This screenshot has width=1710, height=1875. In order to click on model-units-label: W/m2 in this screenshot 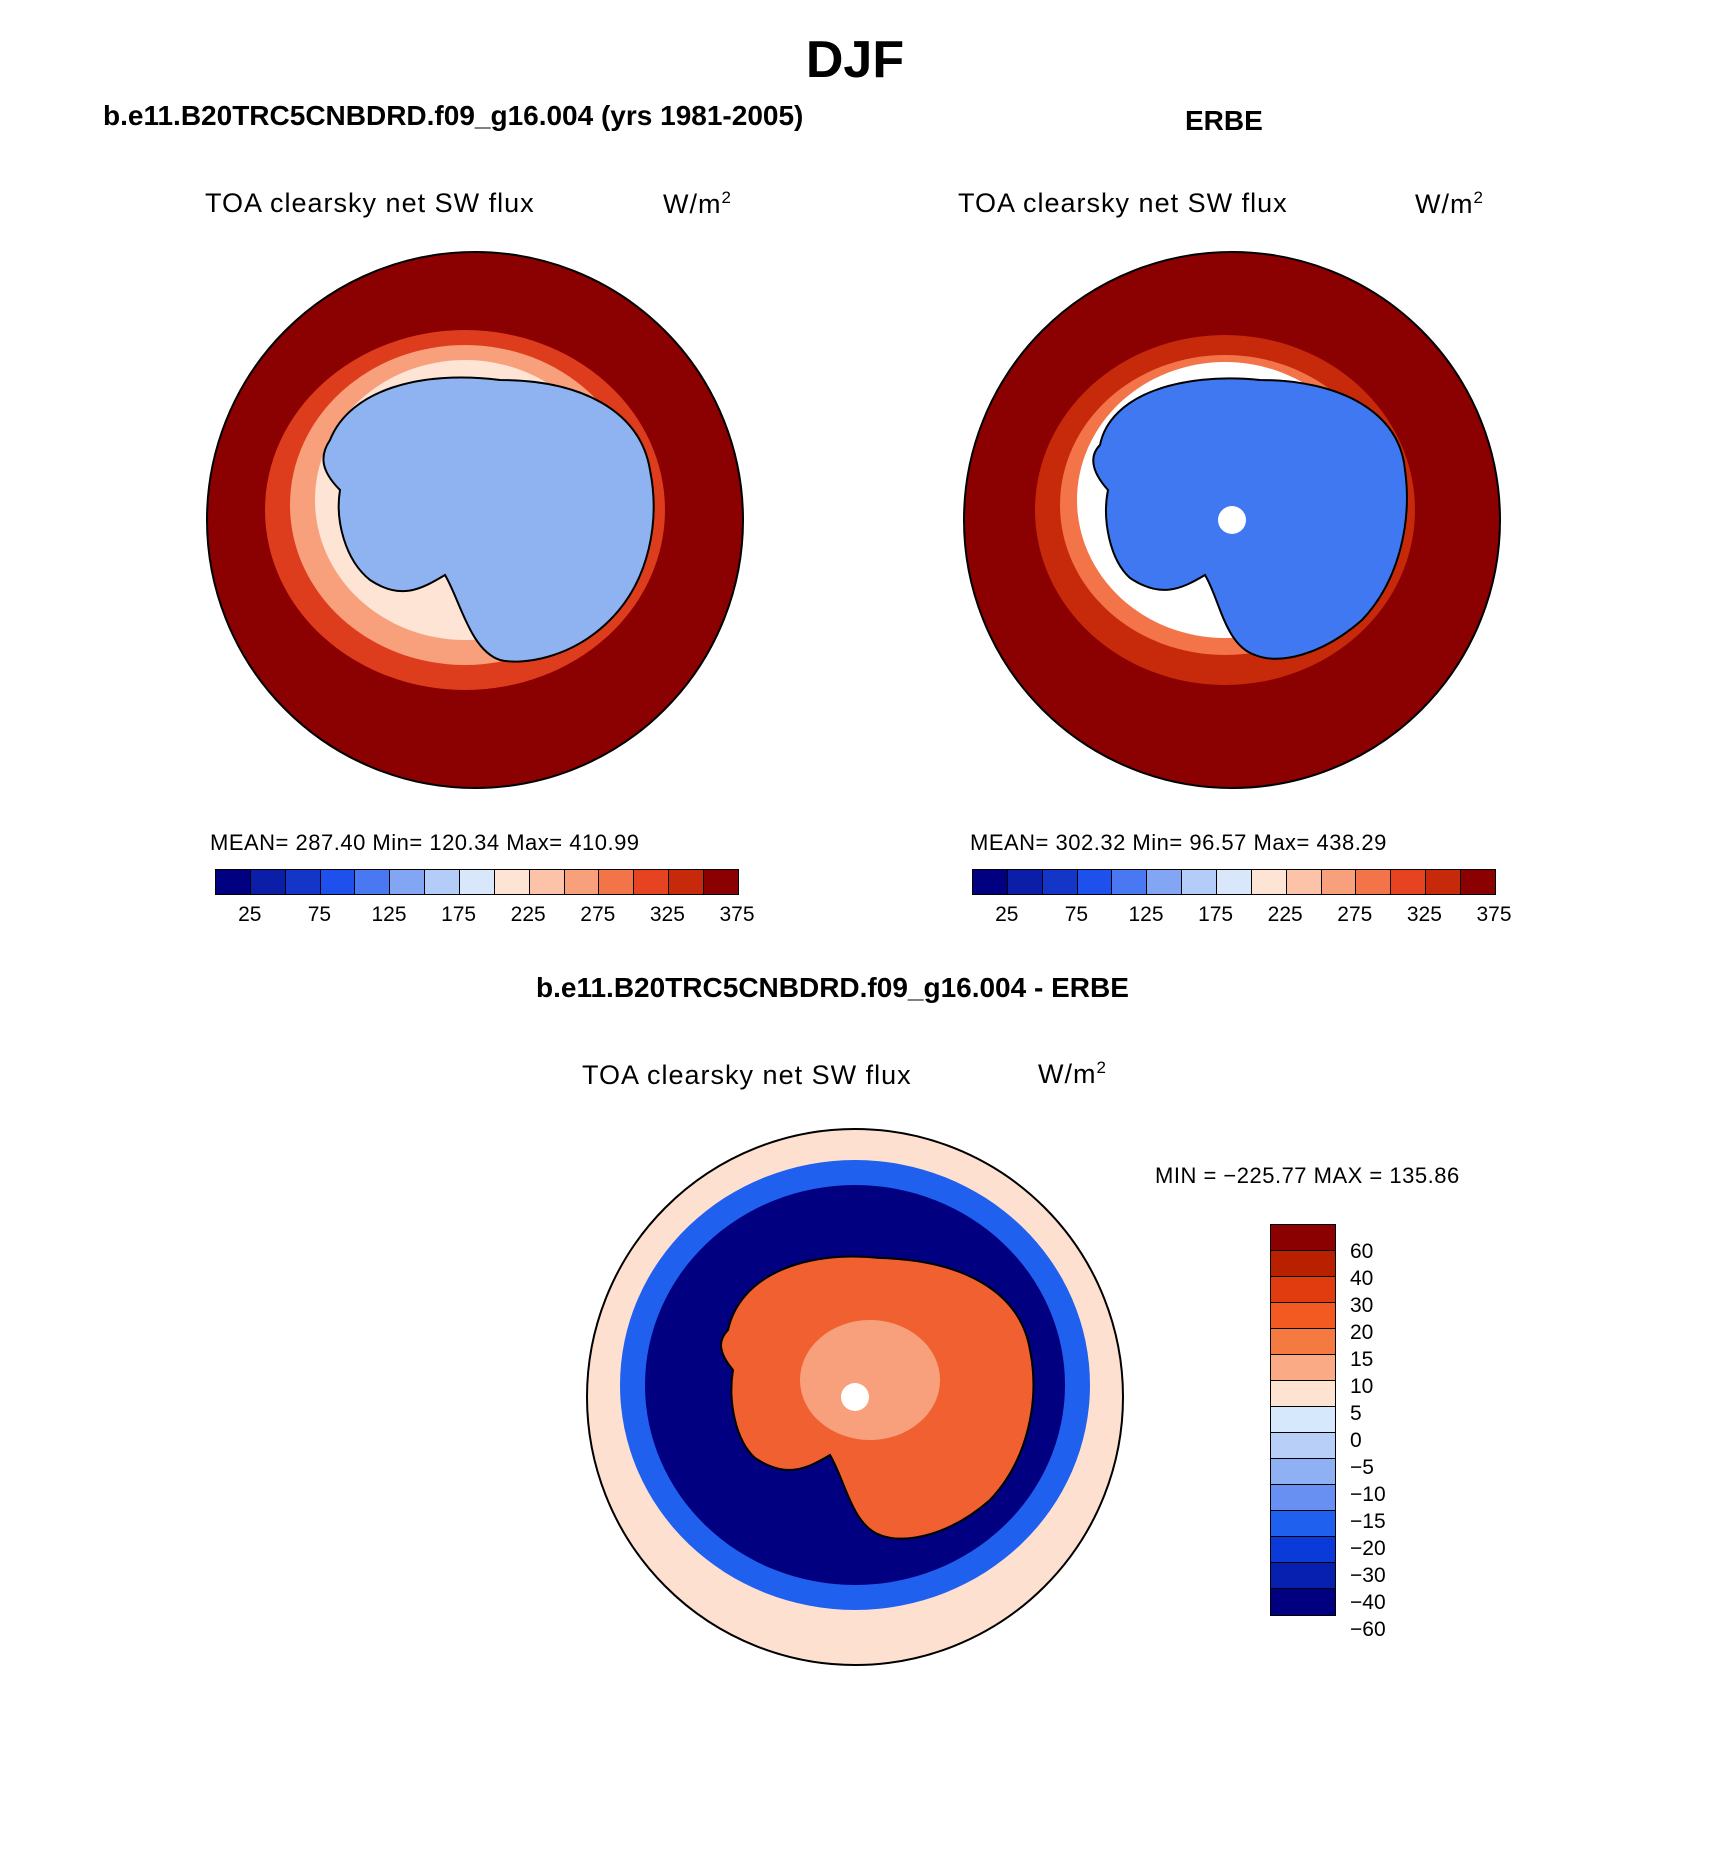, I will do `click(697, 203)`.